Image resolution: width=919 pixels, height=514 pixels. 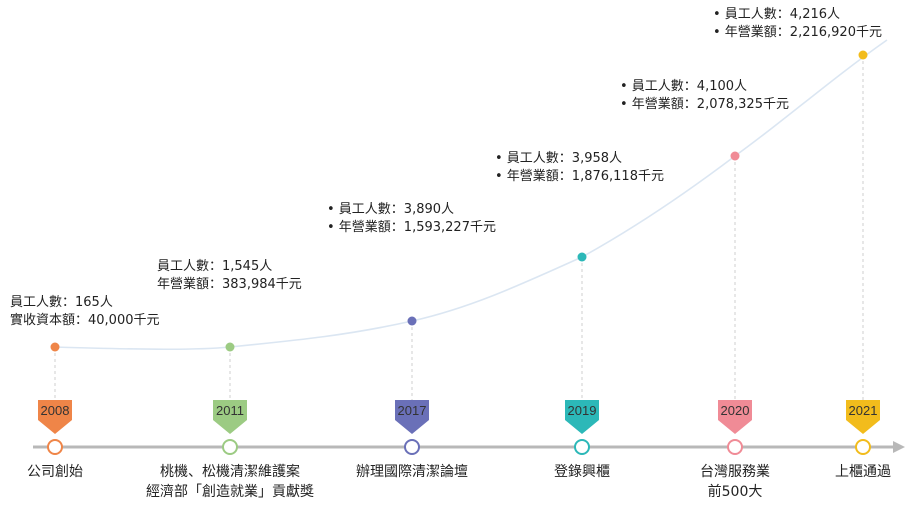 I want to click on milestone-dot-2019, so click(x=582, y=257).